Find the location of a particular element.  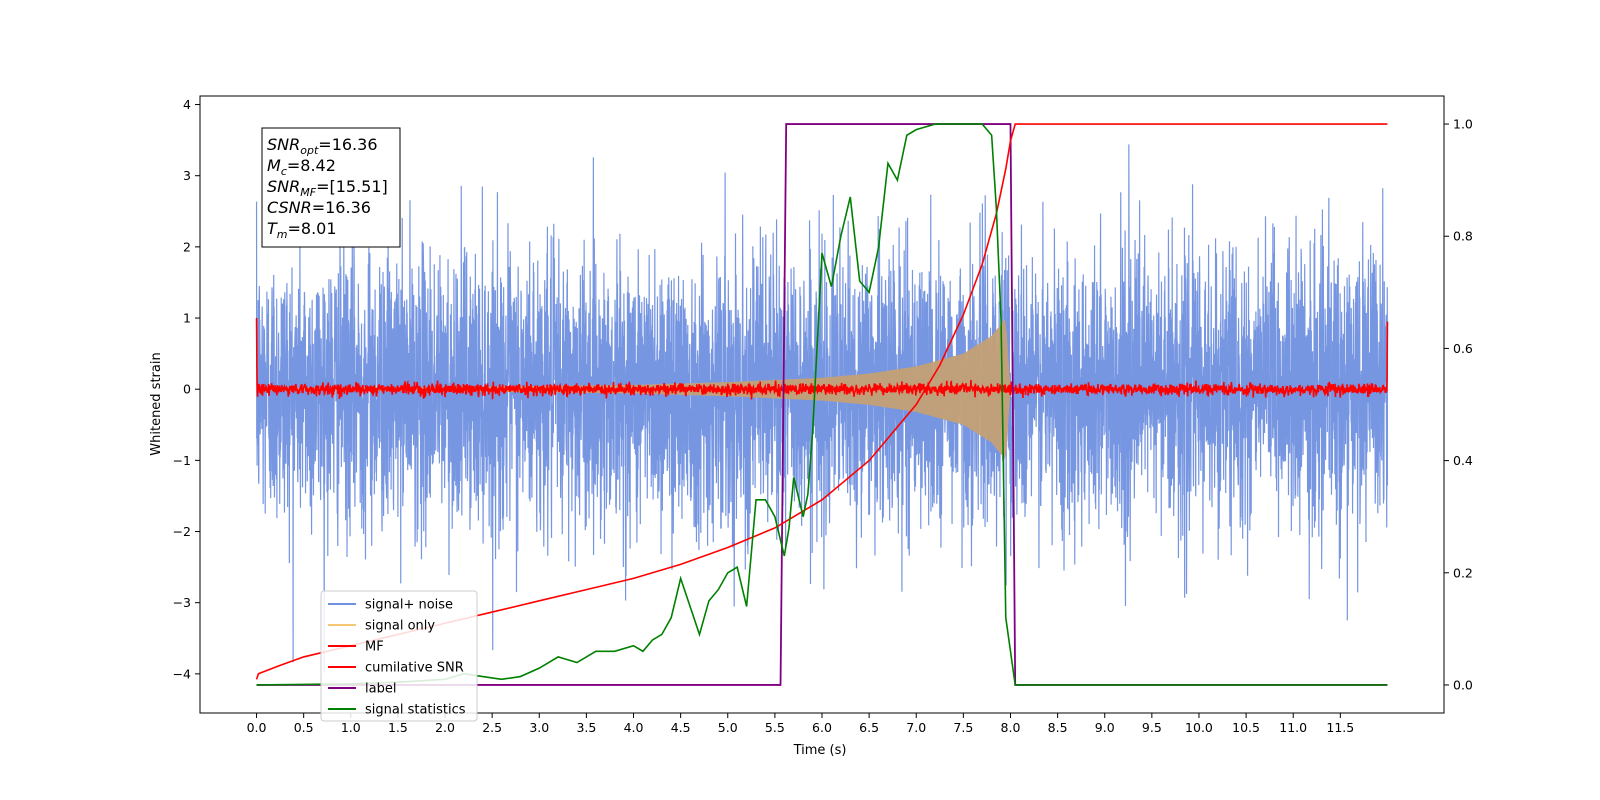

y-tick-label: 0 is located at coordinates (187, 389).